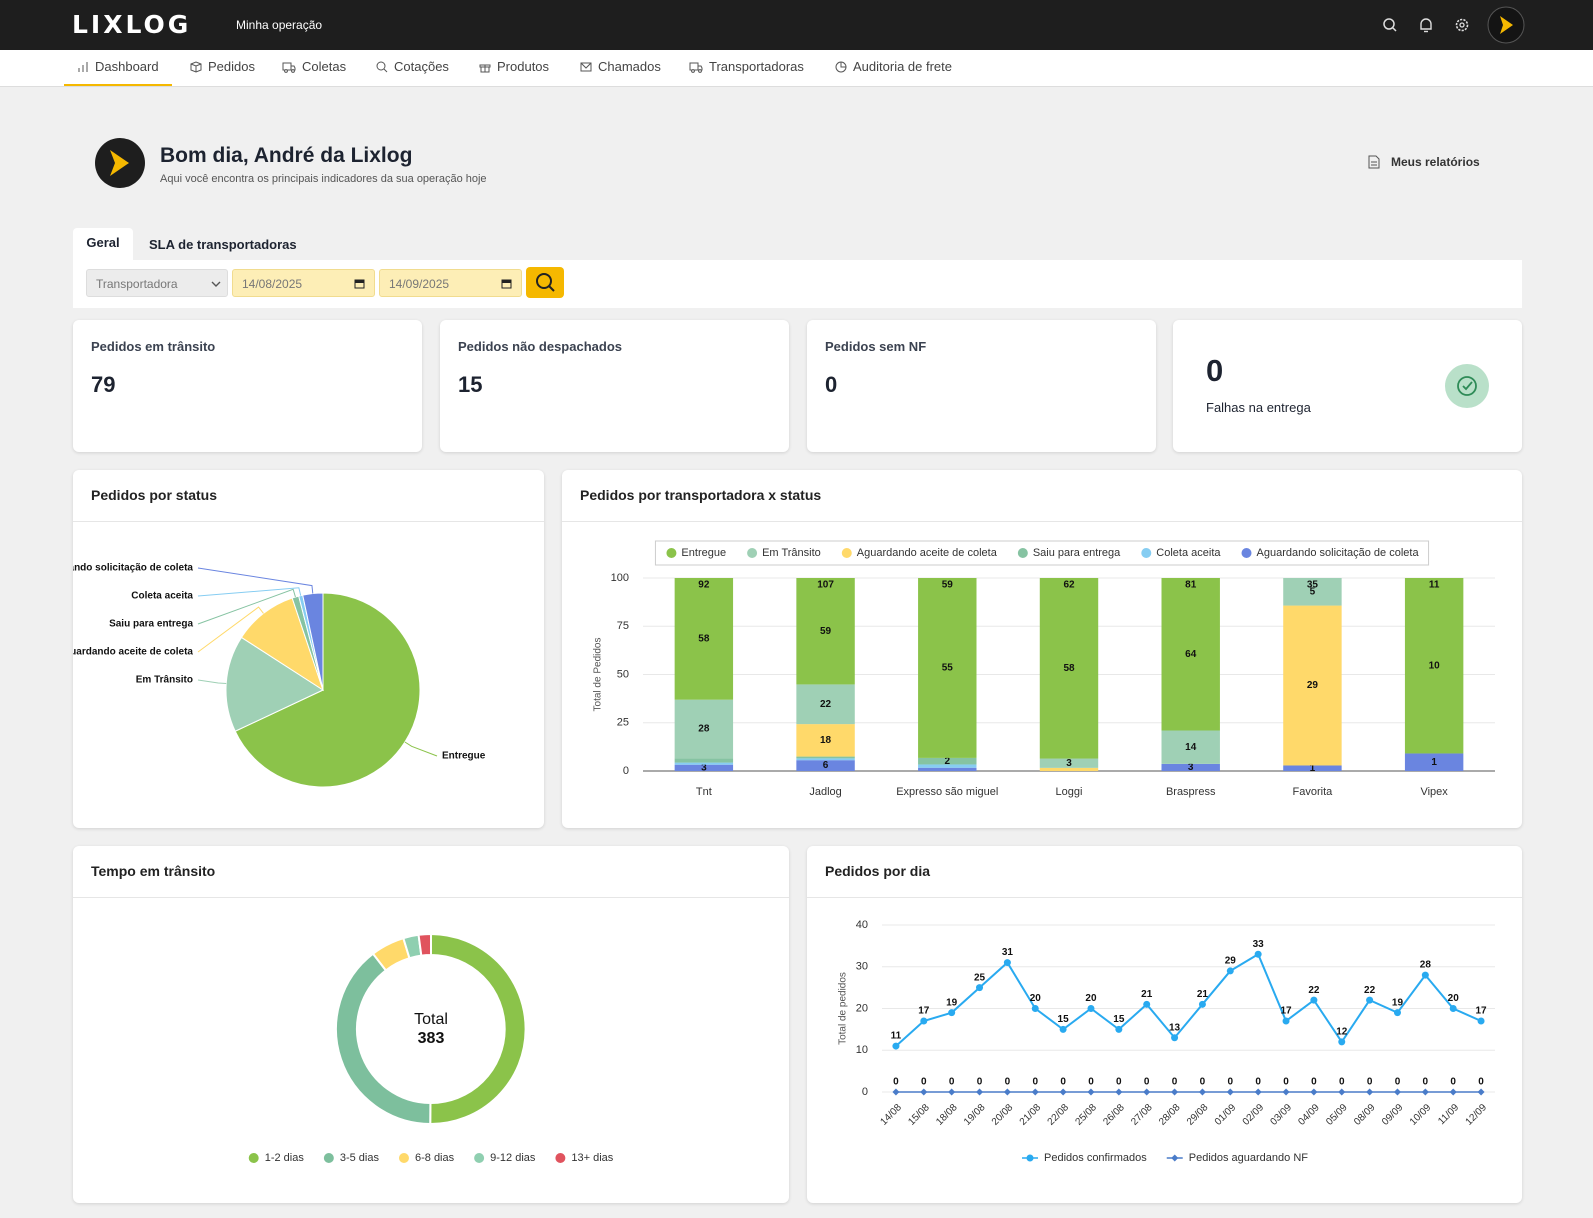 This screenshot has width=1593, height=1218. What do you see at coordinates (231, 66) in the screenshot?
I see `nav-label: Pedidos` at bounding box center [231, 66].